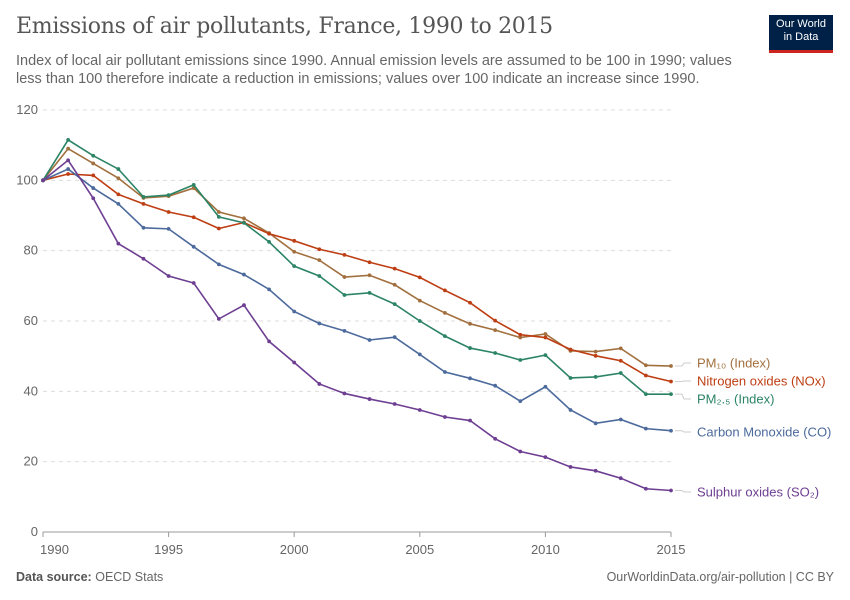 The height and width of the screenshot is (600, 850). What do you see at coordinates (801, 34) in the screenshot?
I see `owid-logo: Our World in Data` at bounding box center [801, 34].